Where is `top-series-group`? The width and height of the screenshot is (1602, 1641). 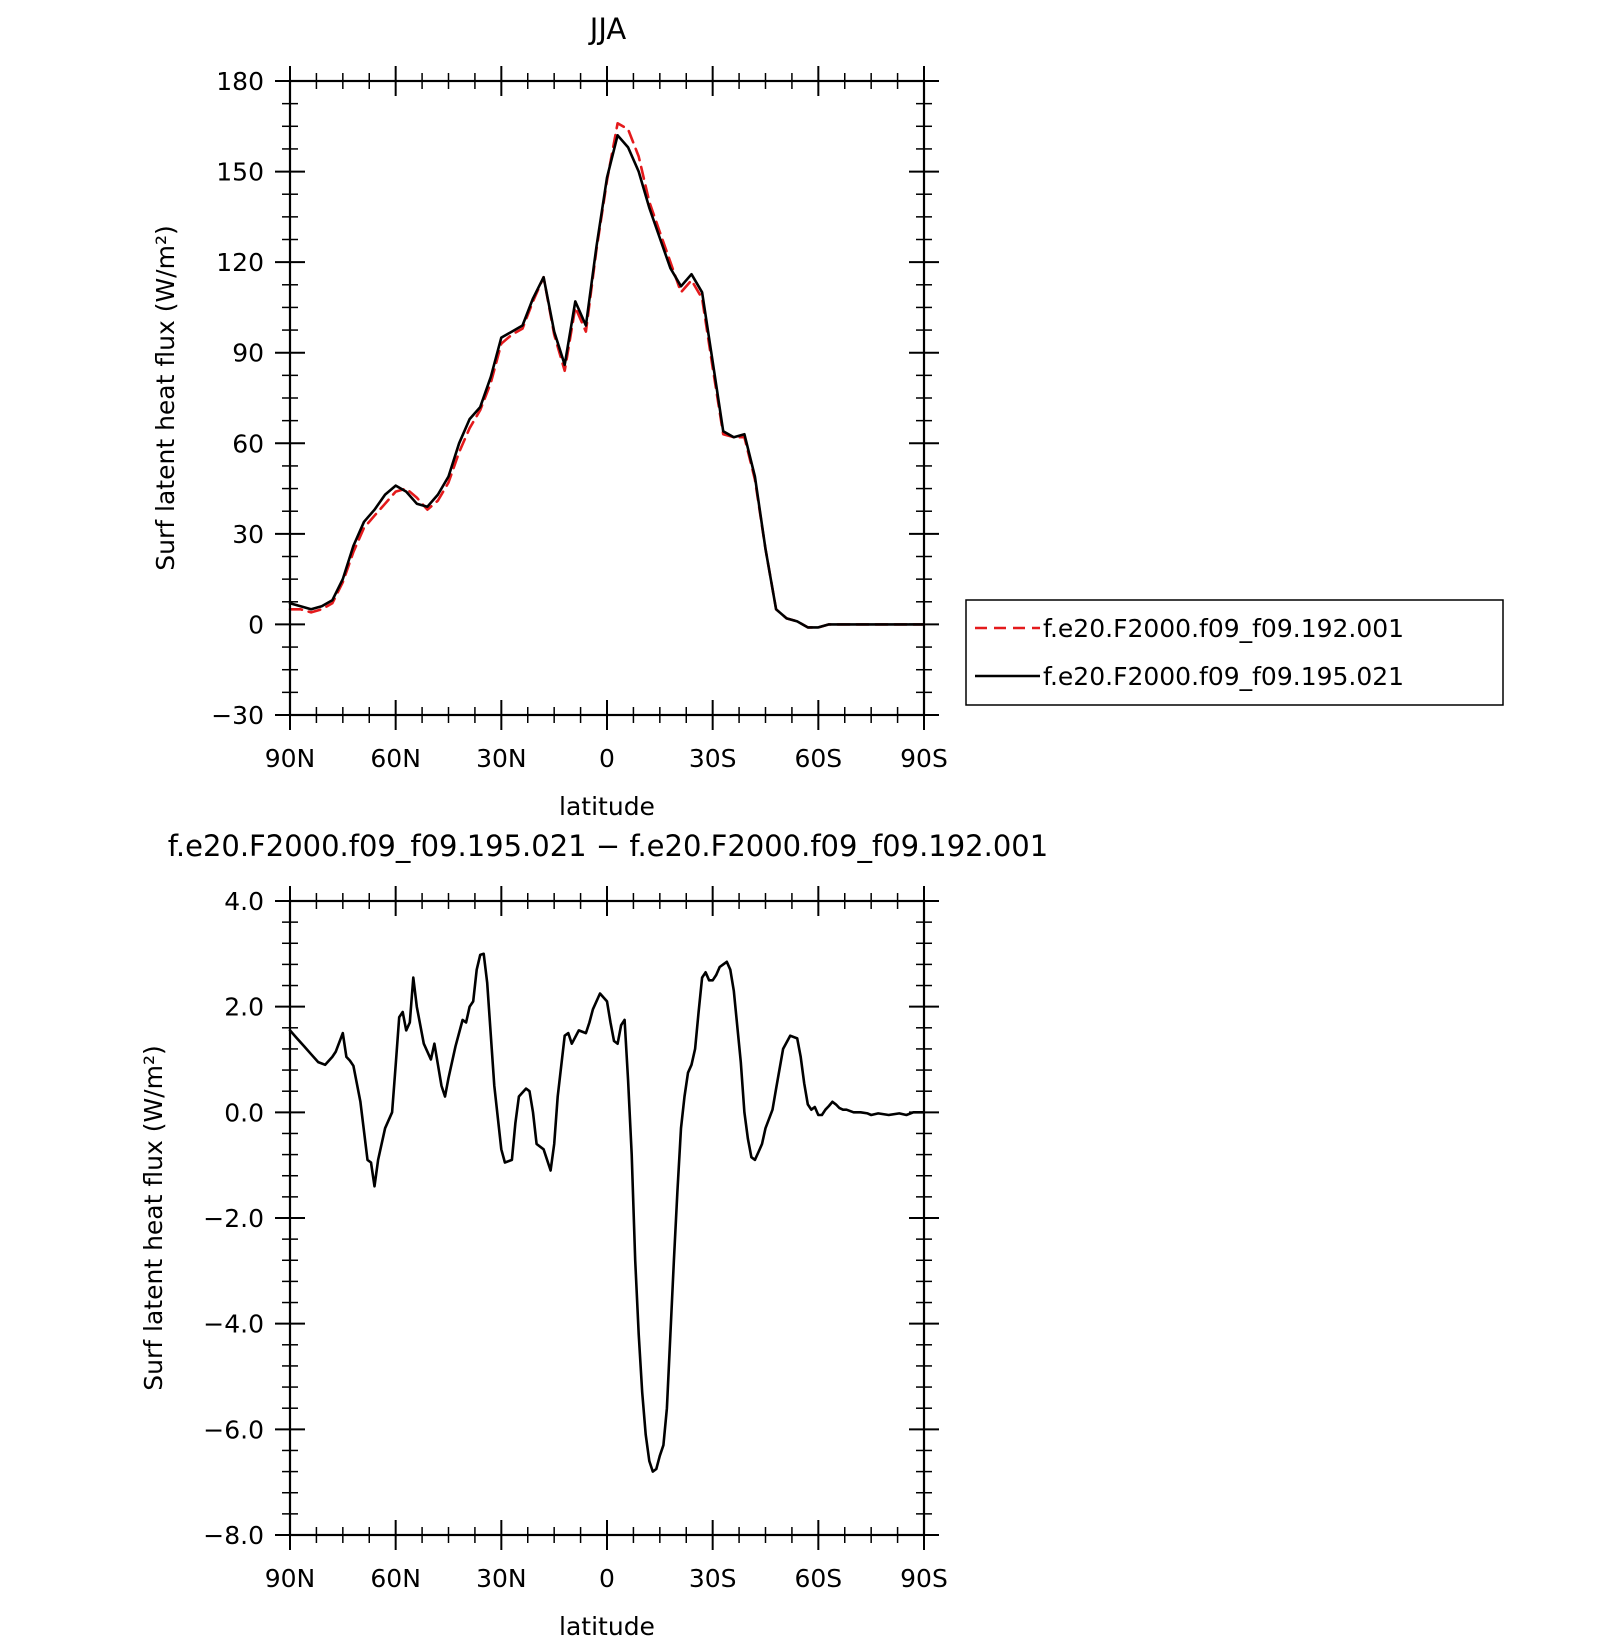 top-series-group is located at coordinates (607, 375).